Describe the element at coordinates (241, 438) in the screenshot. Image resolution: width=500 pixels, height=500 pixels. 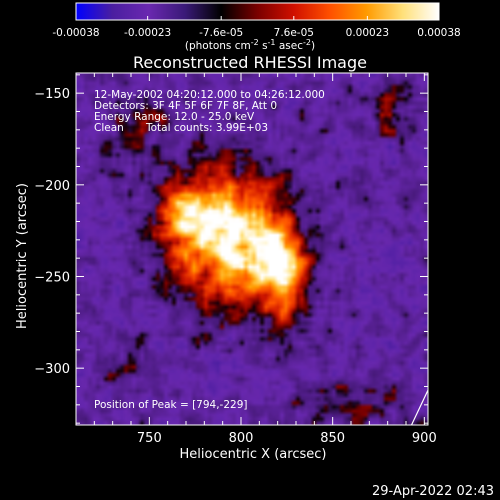
I see `x-tick-label: 800` at that location.